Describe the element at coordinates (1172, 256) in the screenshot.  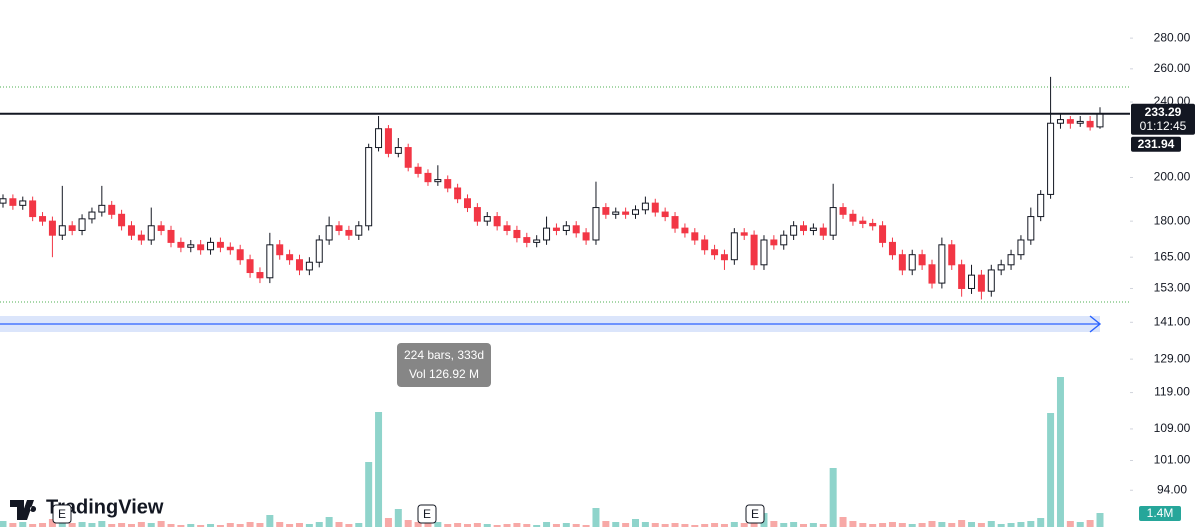
I see `y-tick-label: 165.00` at that location.